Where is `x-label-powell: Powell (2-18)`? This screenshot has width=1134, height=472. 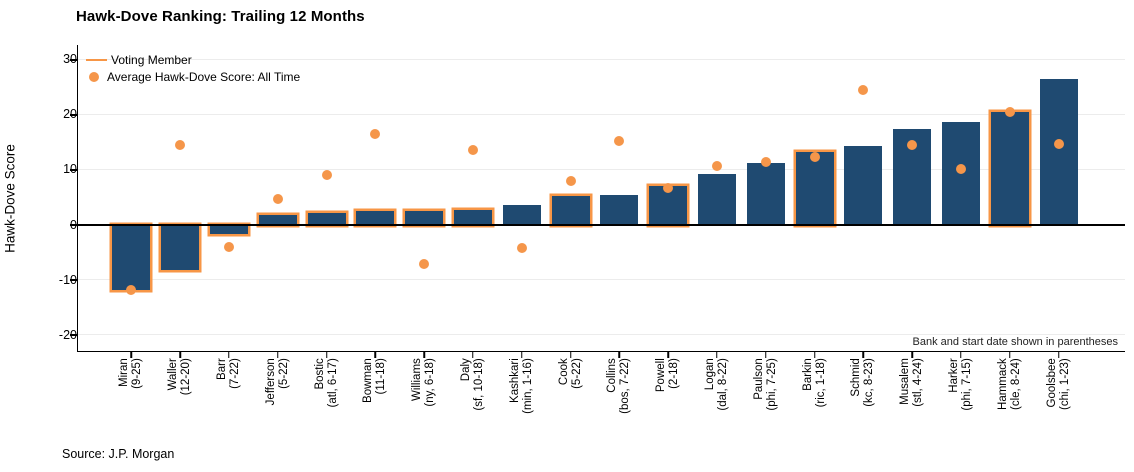 x-label-powell: Powell (2-18) is located at coordinates (667, 375).